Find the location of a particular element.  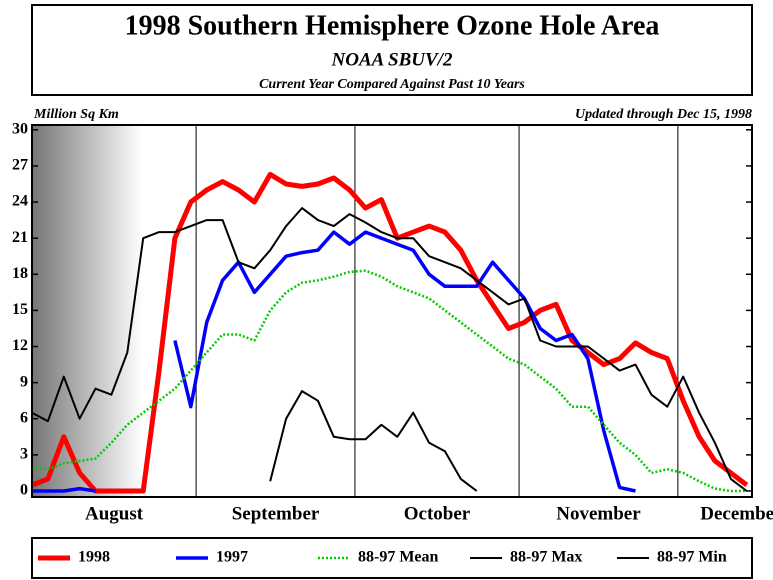

series-line is located at coordinates (373, 441).